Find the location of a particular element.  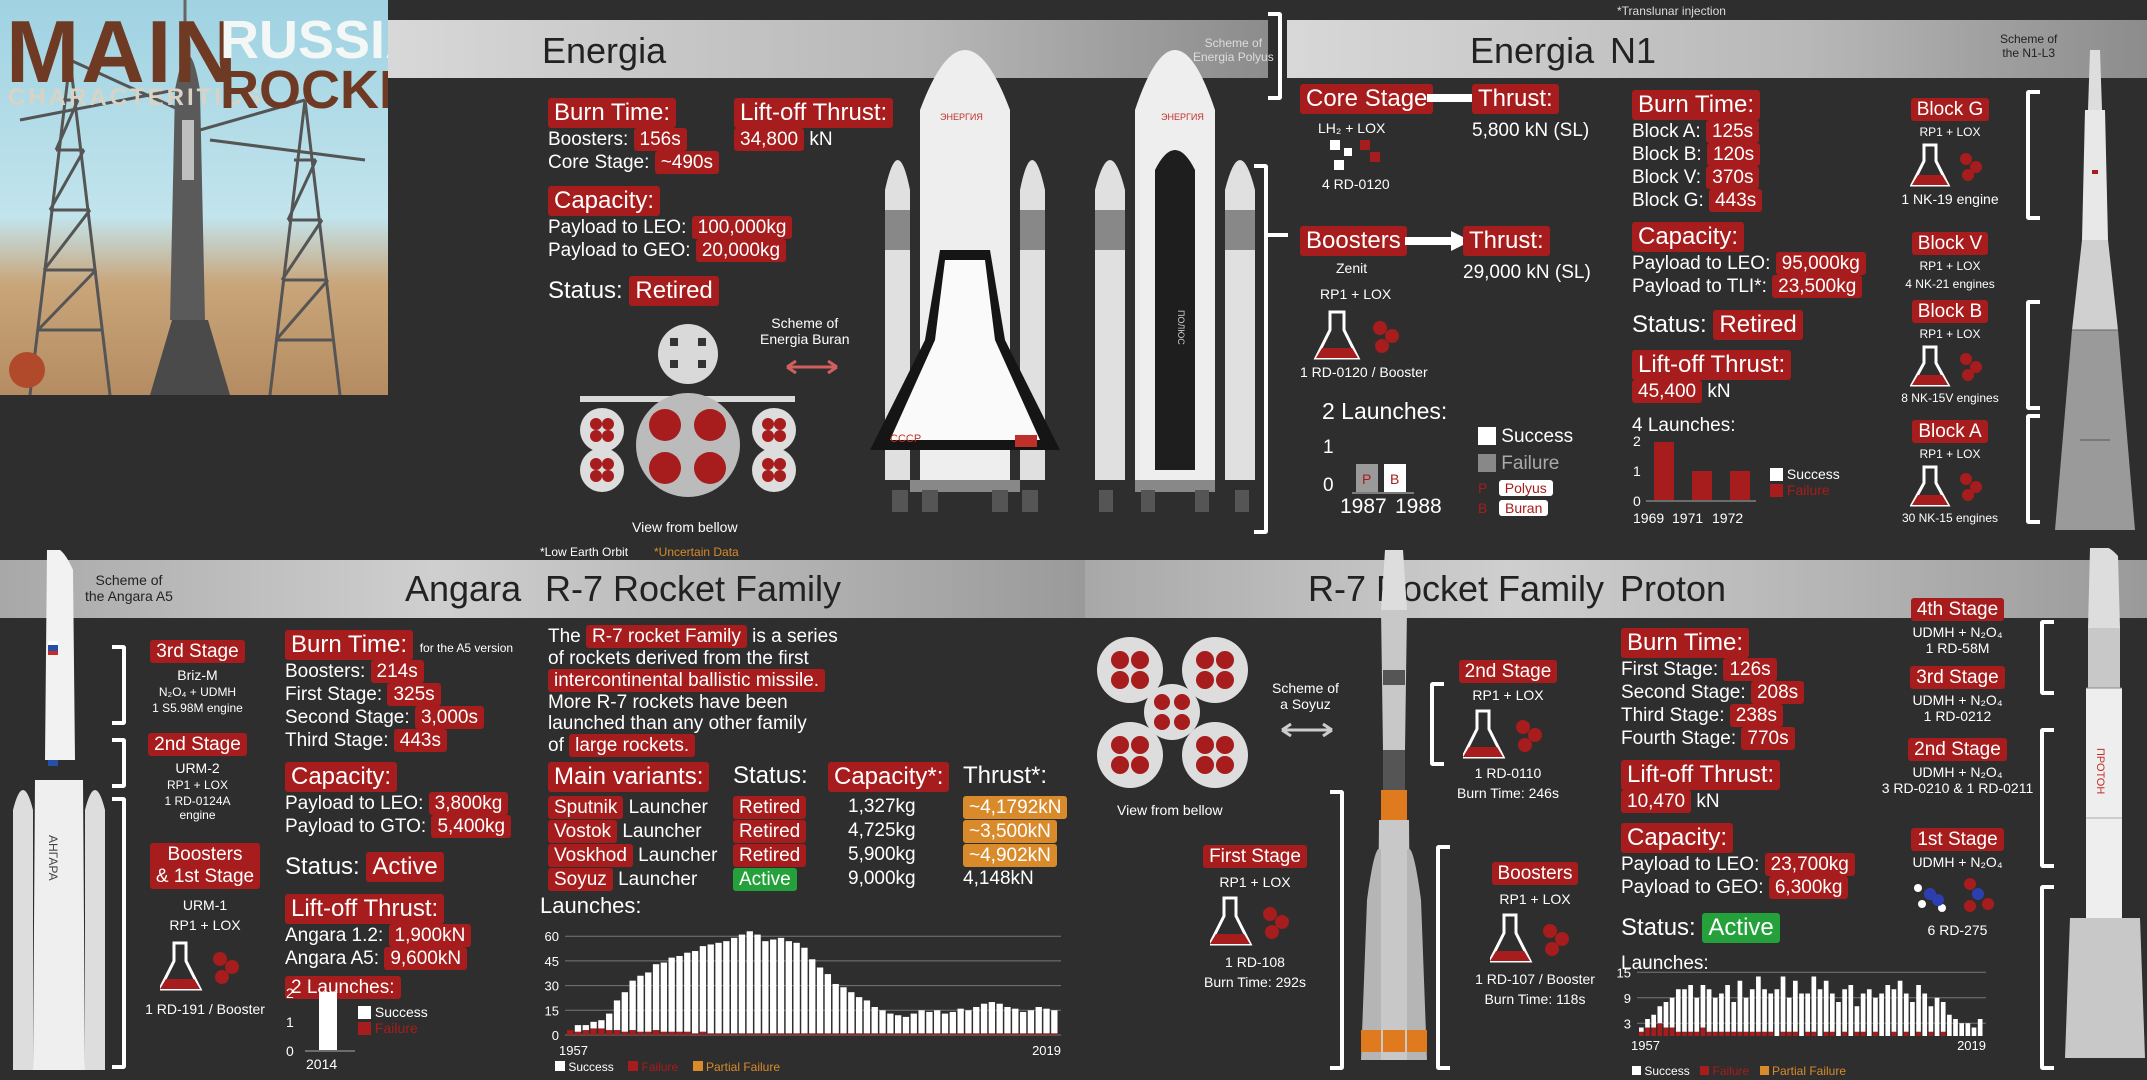

angara-boosters-label: Boosters: is located at coordinates (325, 671).